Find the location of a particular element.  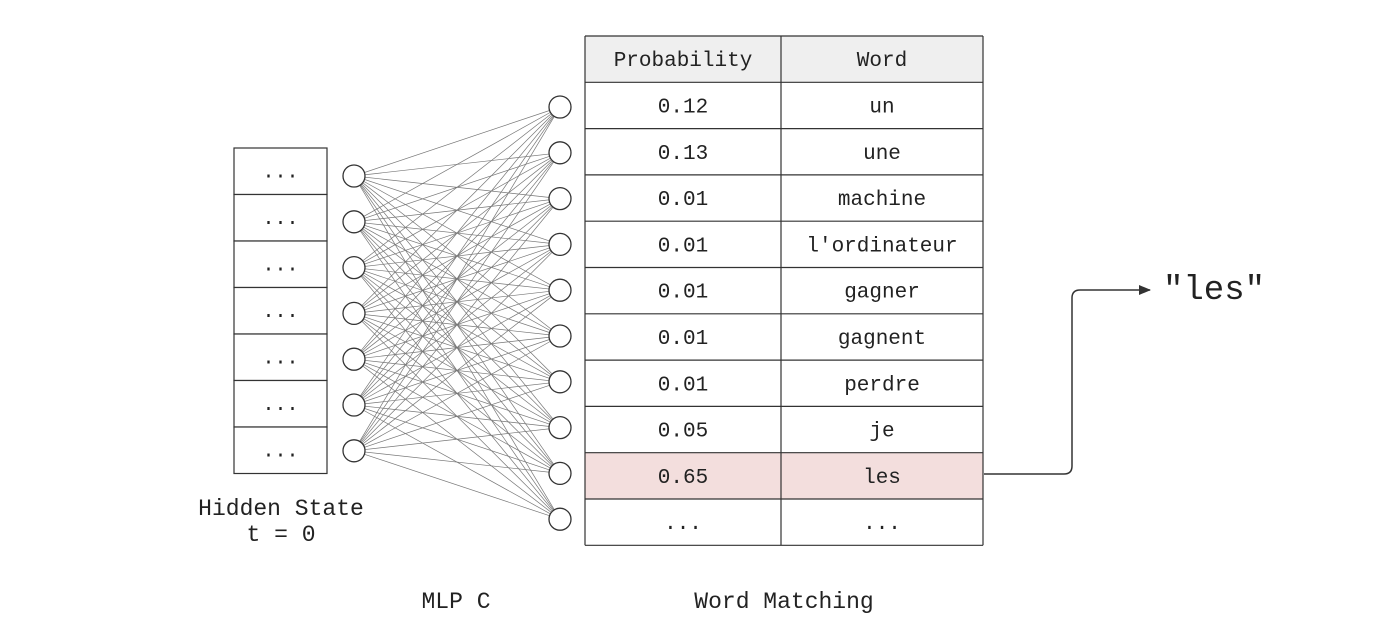

table-cell-word: gagner is located at coordinates (882, 293).